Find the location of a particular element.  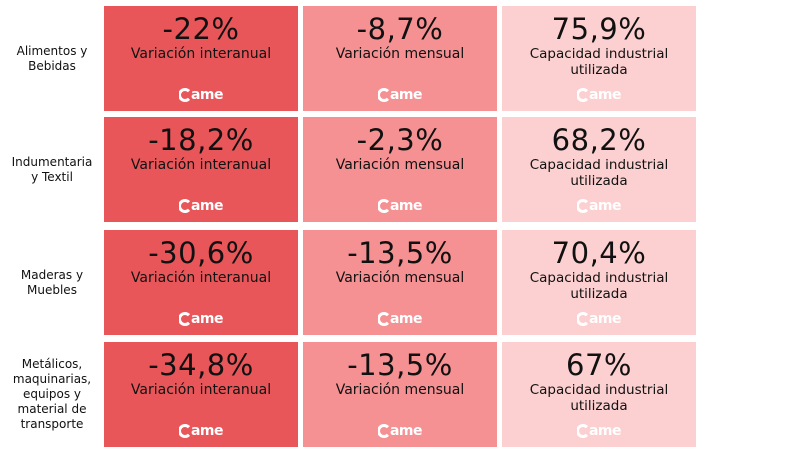

card-metalicos-mensual: -13,5% Variación mensual ame is located at coordinates (400, 394).